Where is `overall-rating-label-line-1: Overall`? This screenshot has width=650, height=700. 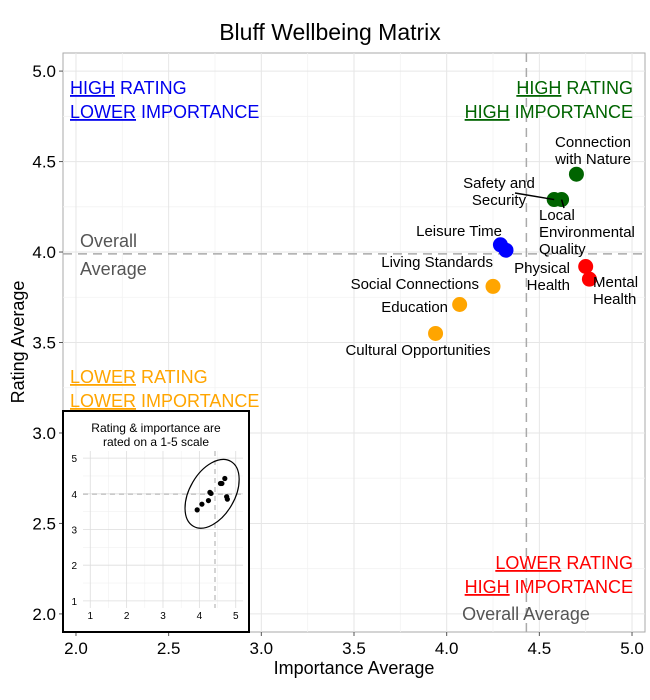 overall-rating-label-line-1: Overall is located at coordinates (108, 241).